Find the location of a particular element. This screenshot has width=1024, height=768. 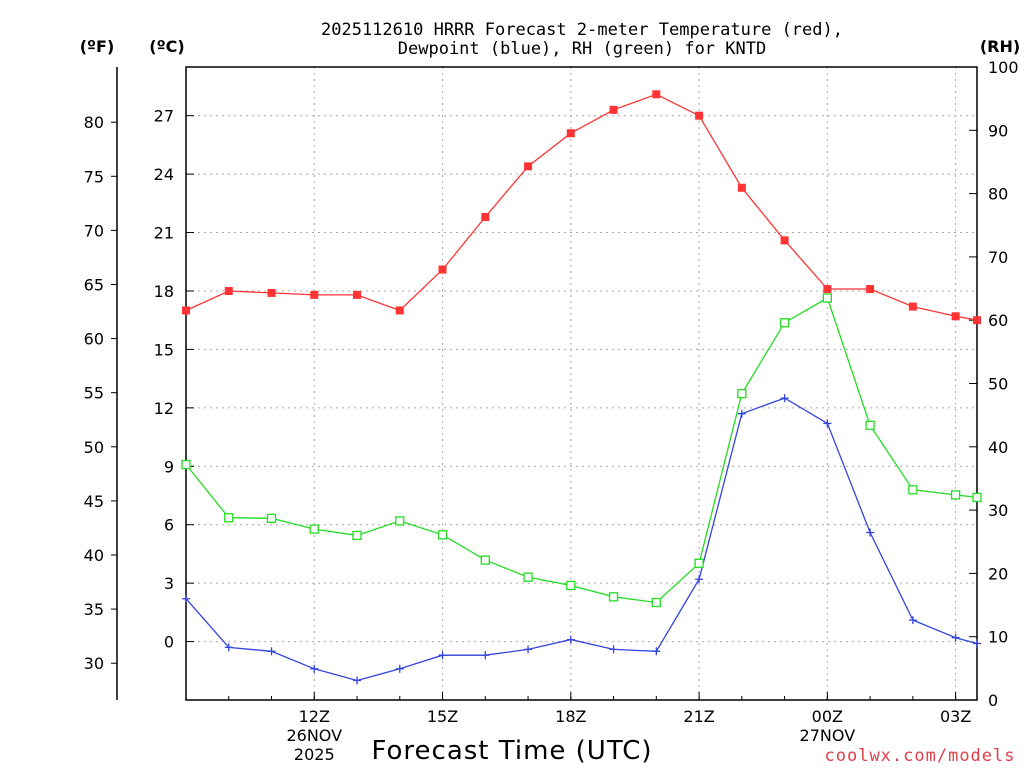

rh-tick-label: 30 is located at coordinates (998, 510).